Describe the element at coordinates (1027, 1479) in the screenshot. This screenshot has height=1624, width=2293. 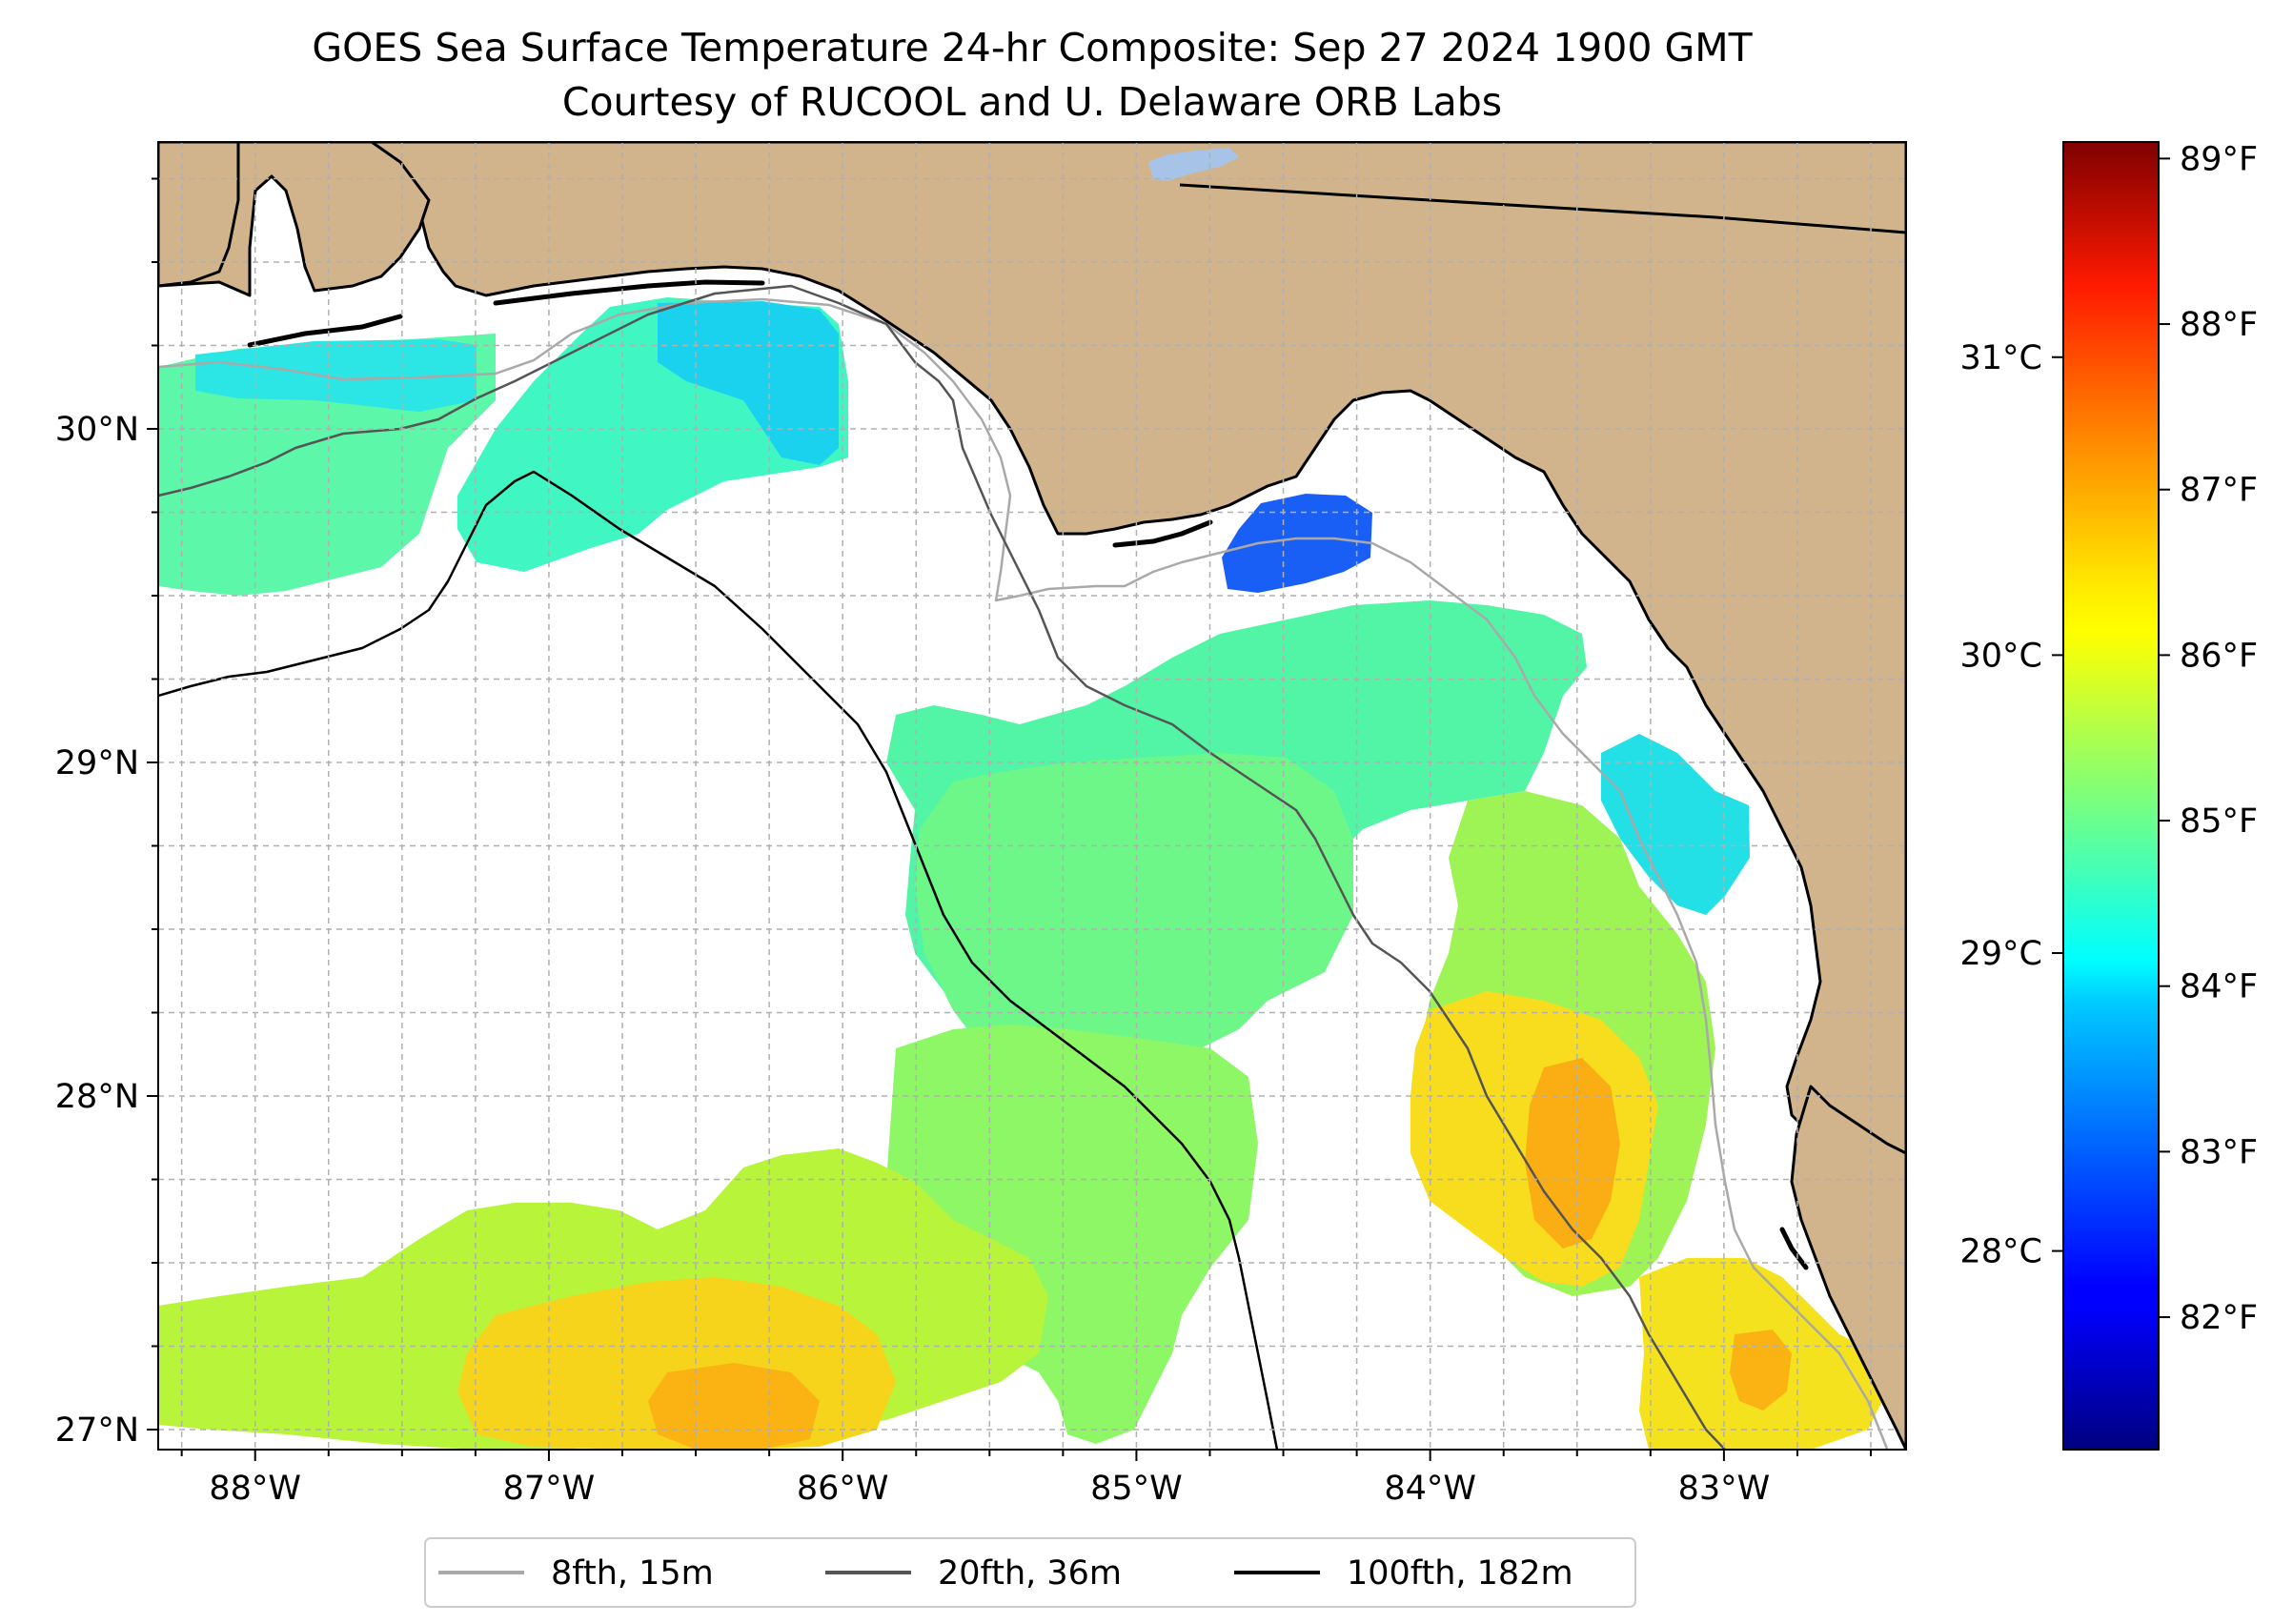
I see `lon-axis: 88°W 87°W 86°W 85°W 84°W 83°W` at that location.